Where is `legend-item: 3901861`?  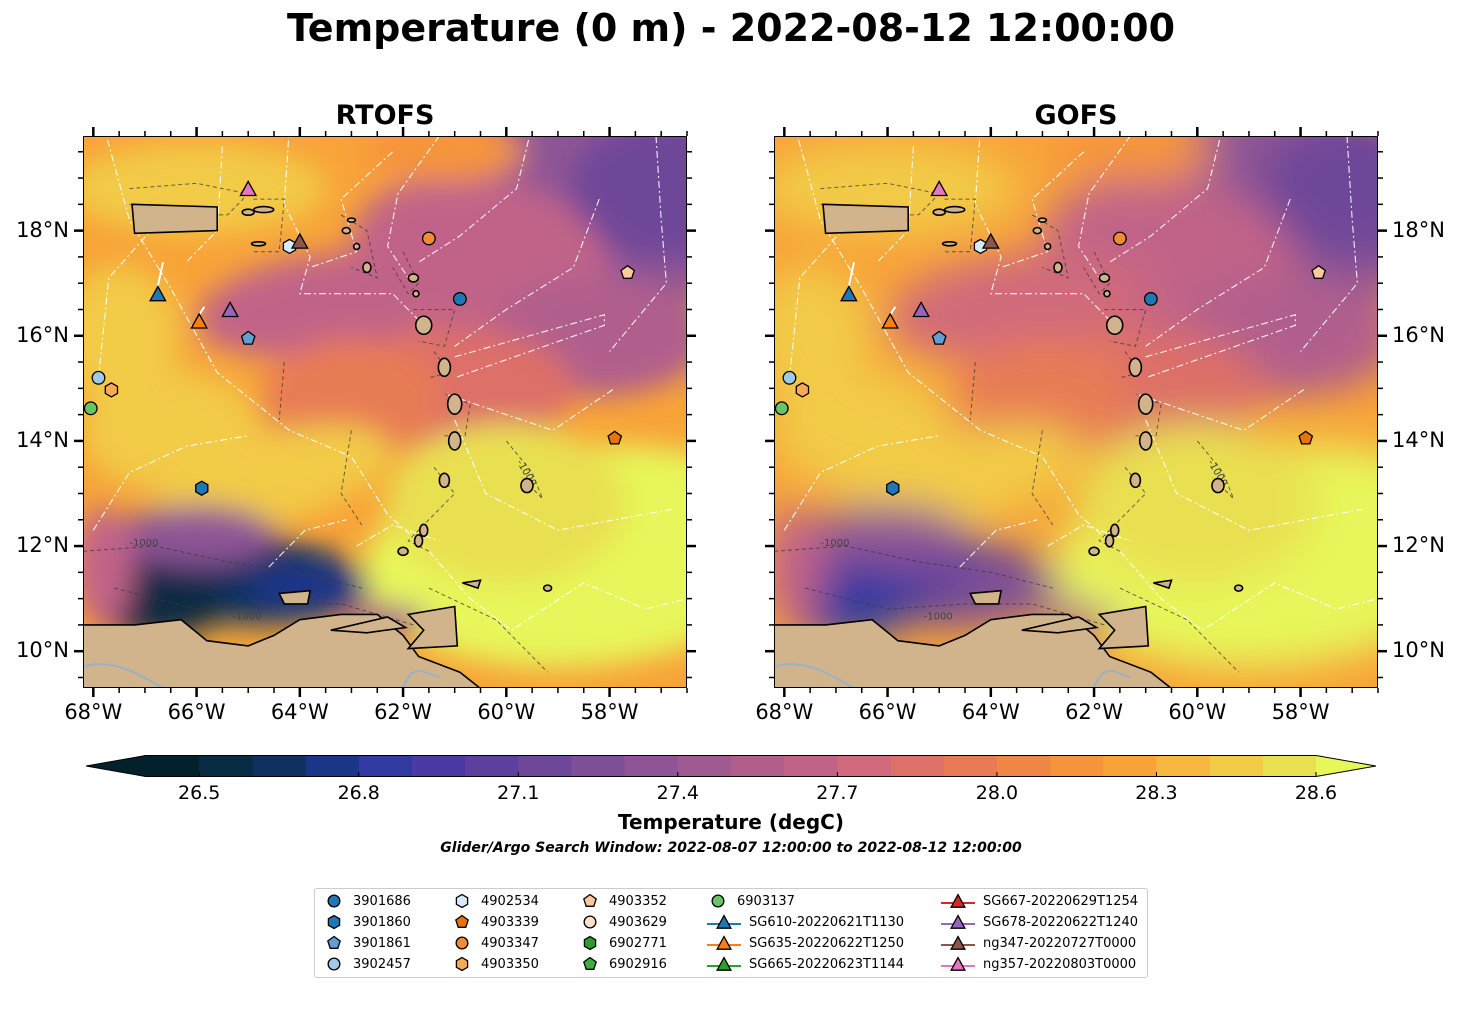 legend-item: 3901861 is located at coordinates (367, 943).